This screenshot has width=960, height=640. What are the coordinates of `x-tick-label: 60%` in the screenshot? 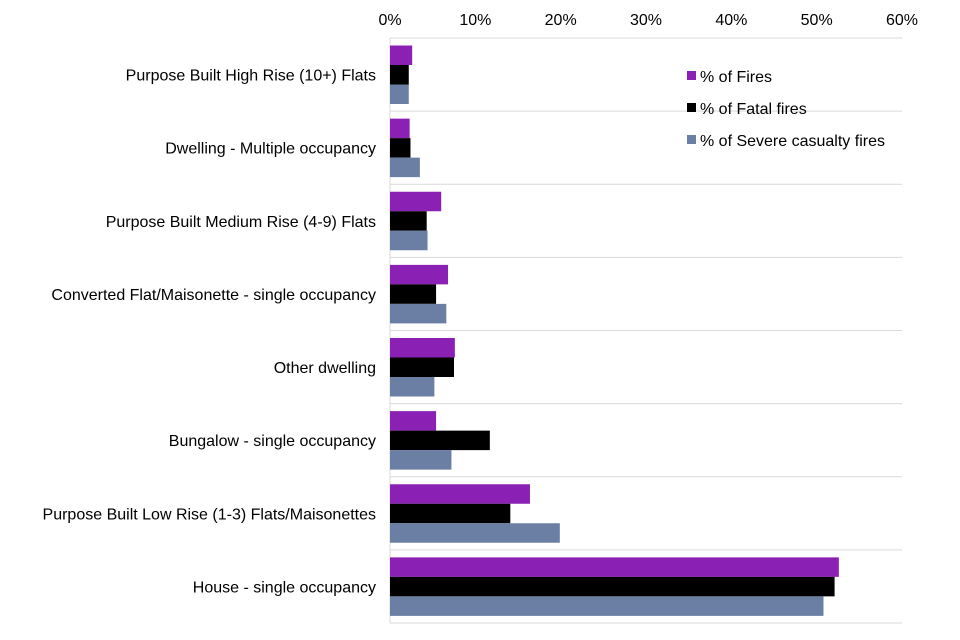 It's located at (902, 20).